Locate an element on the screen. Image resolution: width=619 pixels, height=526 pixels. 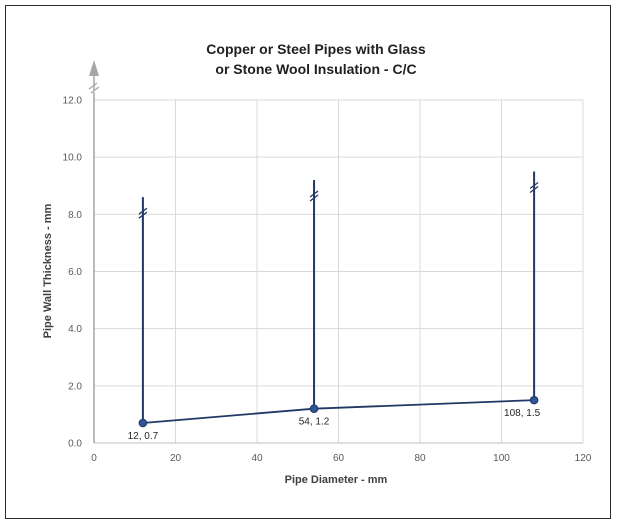
chart-title-line-1: Copper or Steel Pipes with Glass is located at coordinates (316, 49).